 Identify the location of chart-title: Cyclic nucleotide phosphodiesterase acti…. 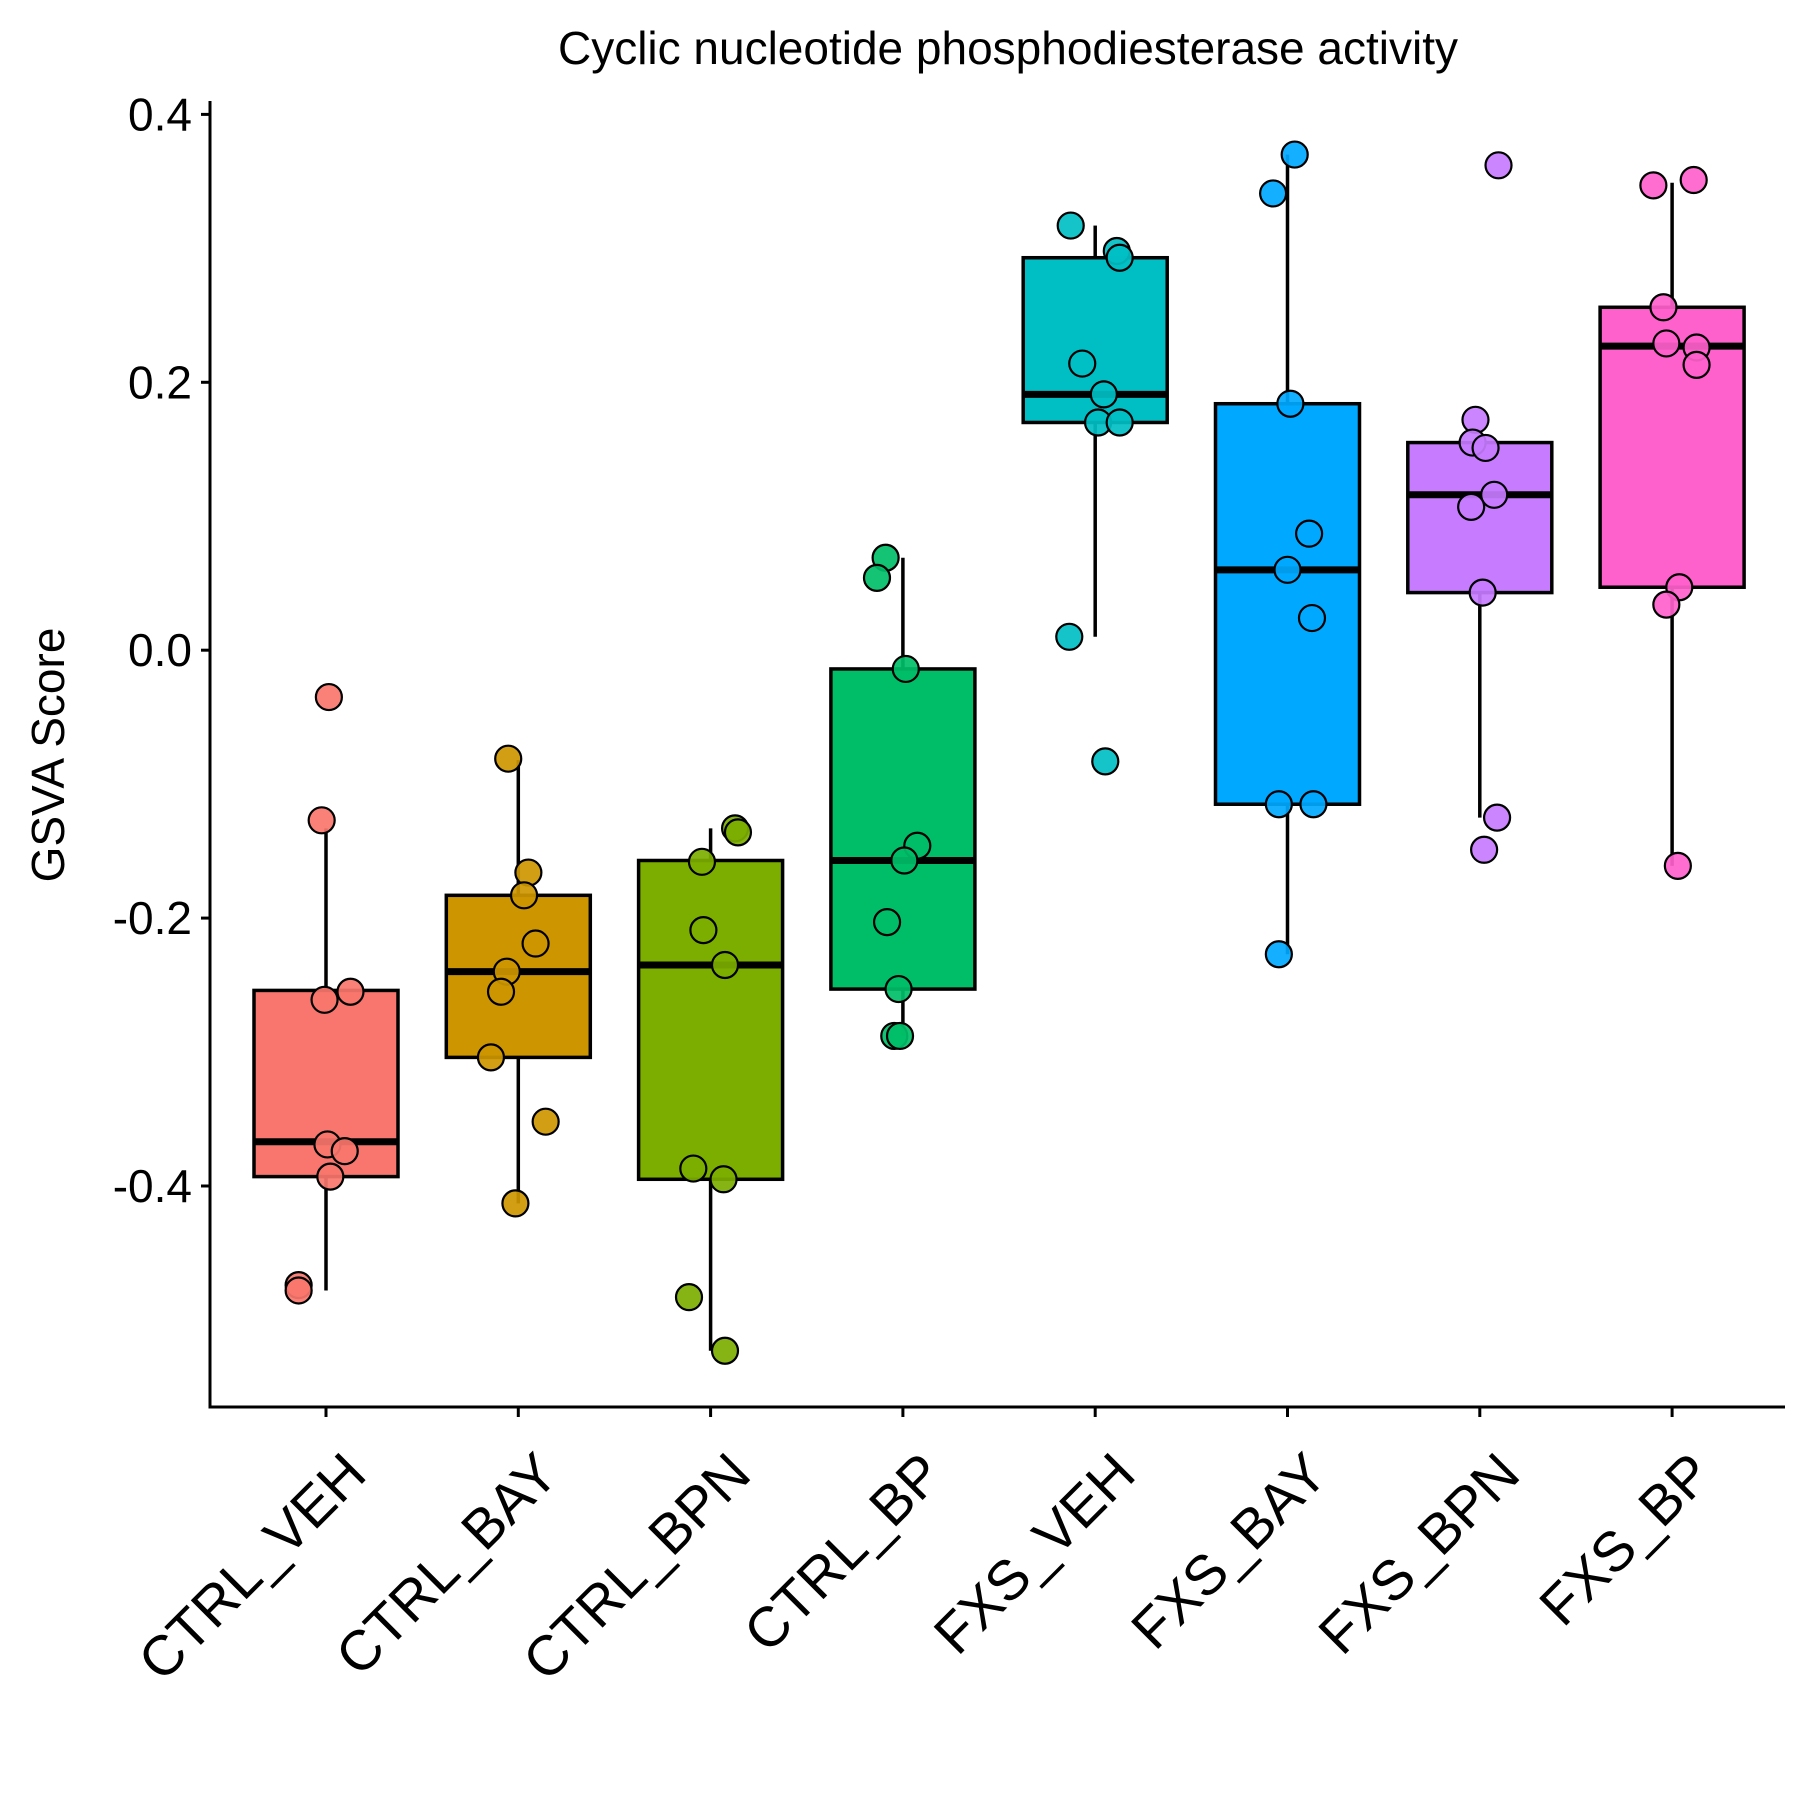
(1008, 48).